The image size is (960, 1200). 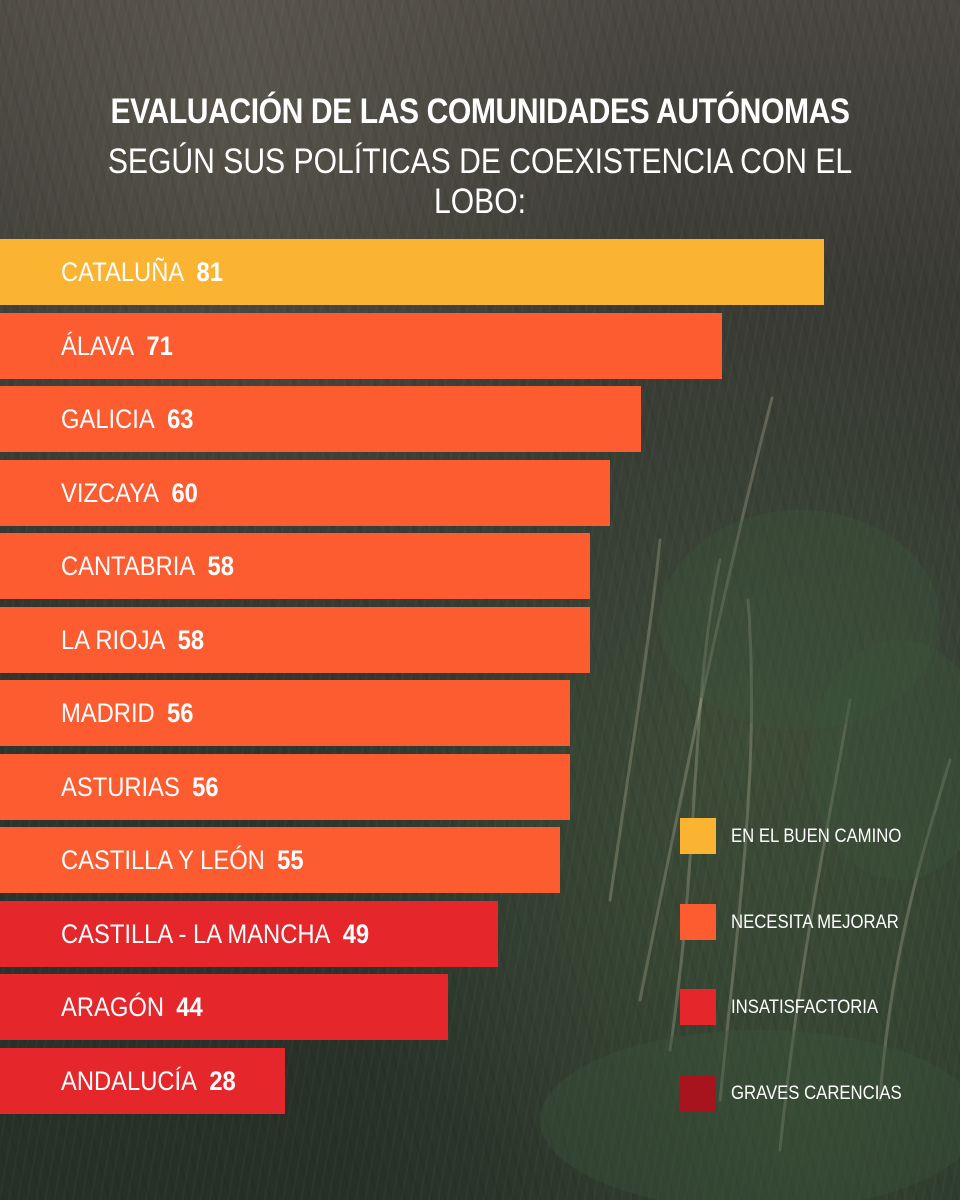 I want to click on bar: ARAGÓN 44, so click(x=224, y=1007).